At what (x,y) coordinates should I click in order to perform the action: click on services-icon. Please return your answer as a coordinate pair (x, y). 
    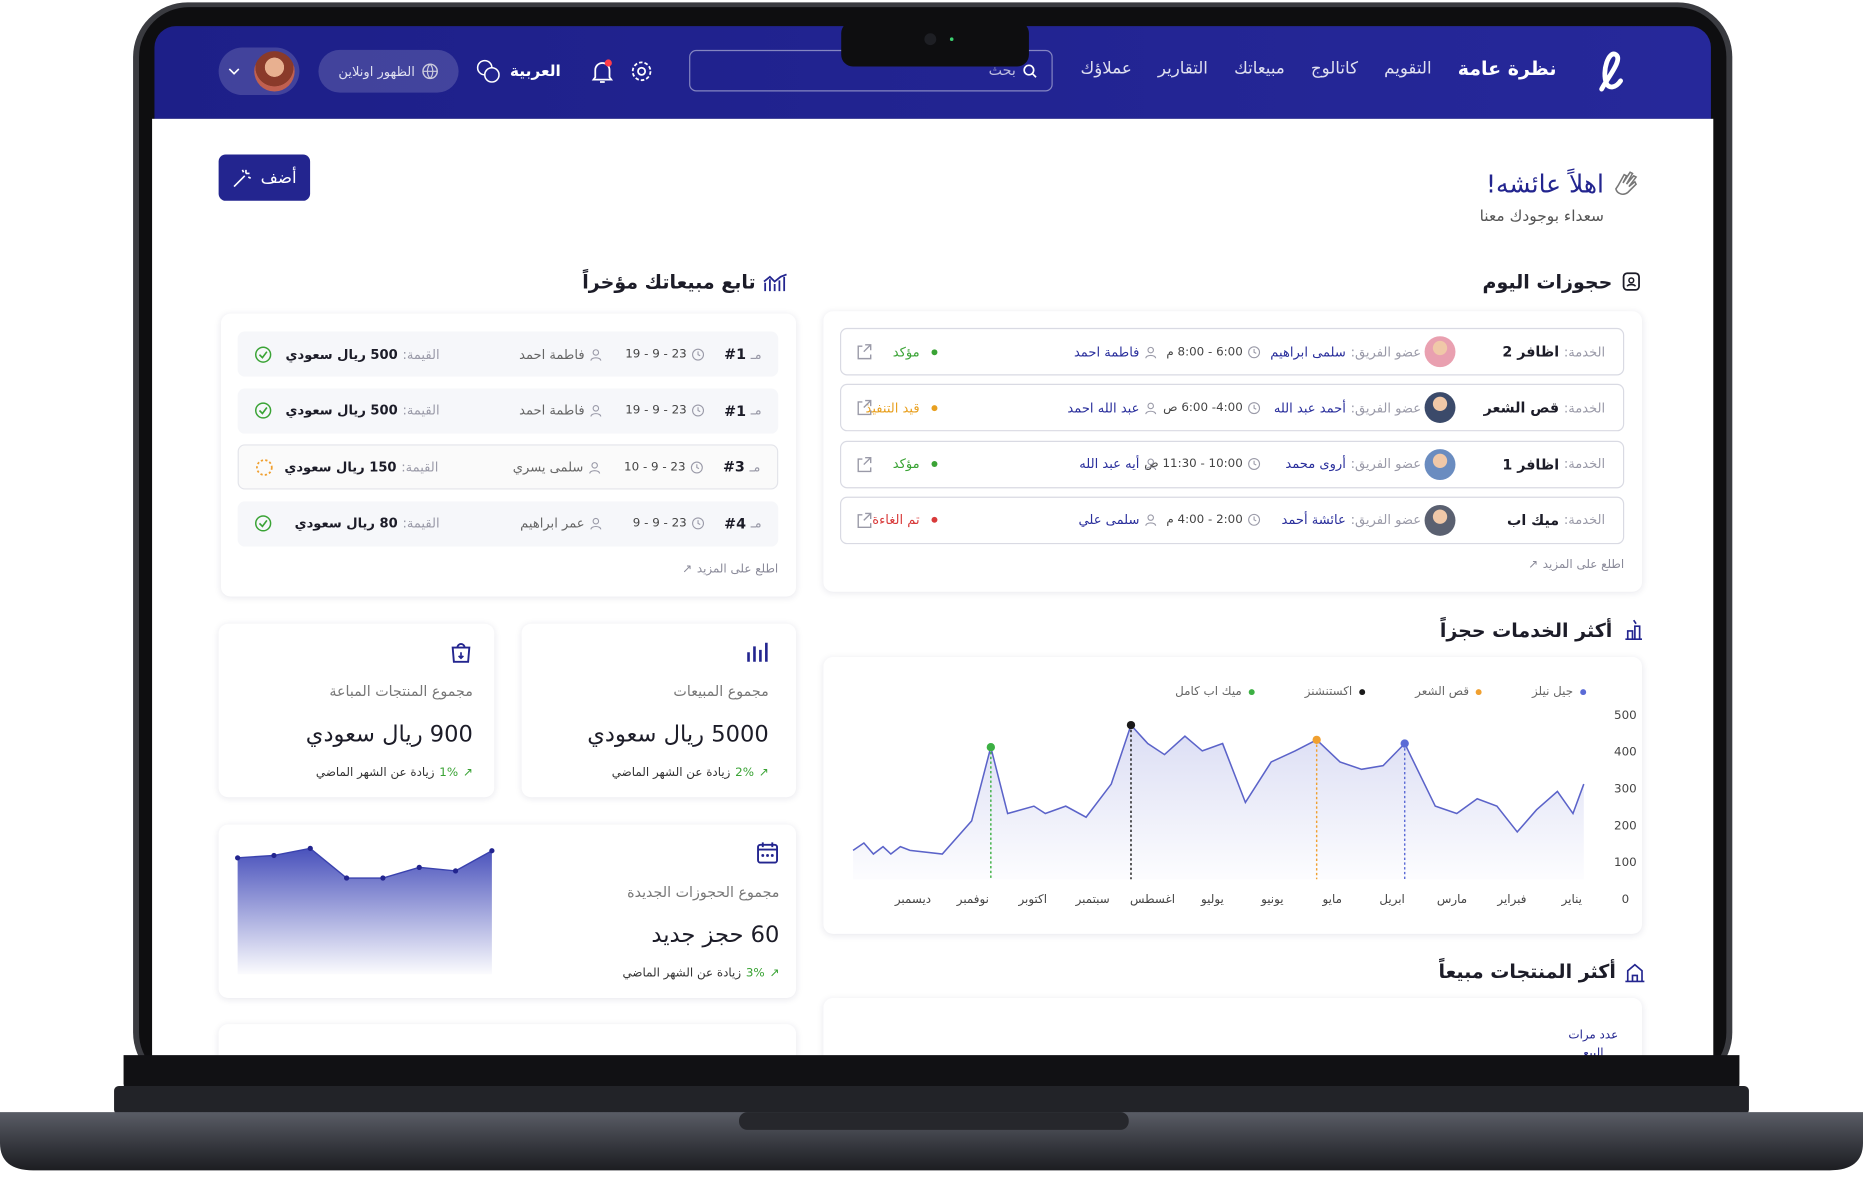
    Looking at the image, I should click on (1634, 630).